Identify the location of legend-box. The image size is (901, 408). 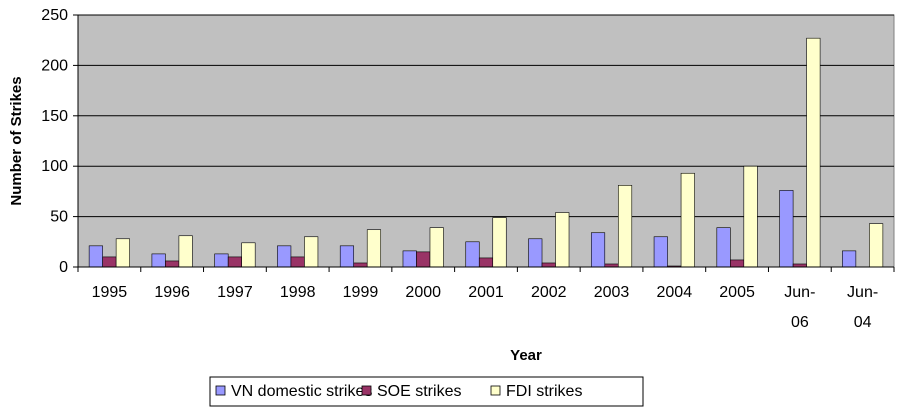
(426, 391).